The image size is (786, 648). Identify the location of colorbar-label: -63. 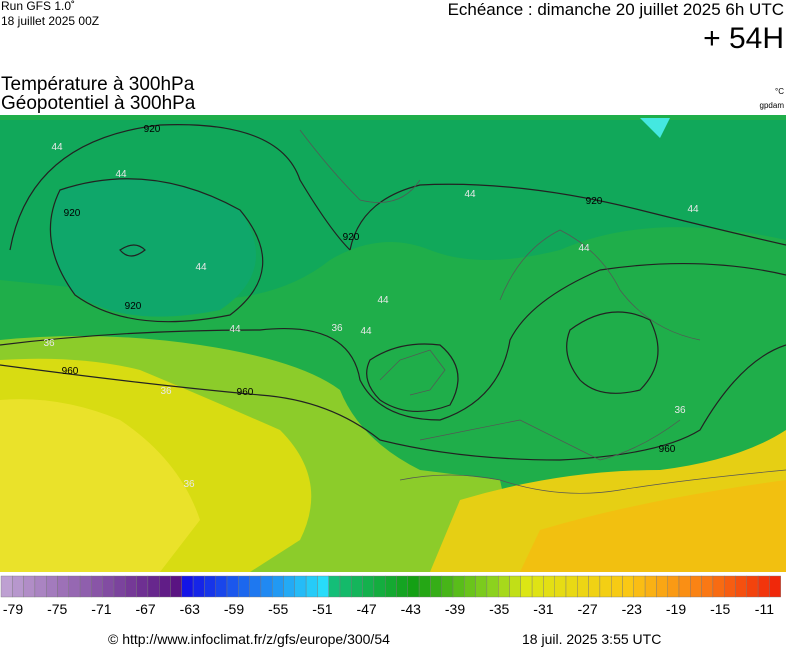
(190, 609).